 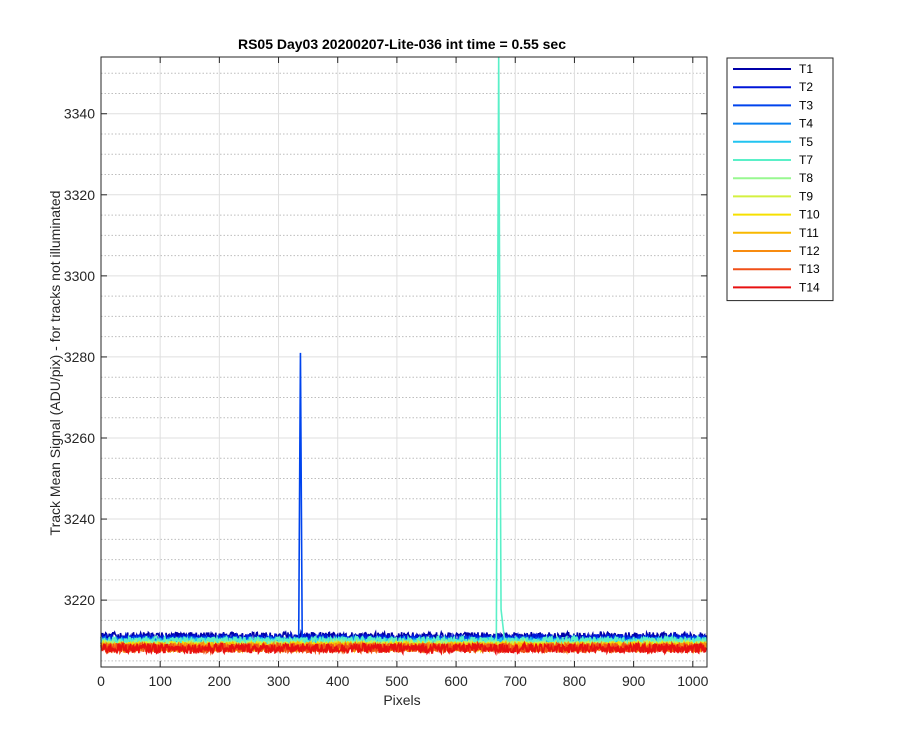 I want to click on x-tick-label: 900, so click(x=634, y=681).